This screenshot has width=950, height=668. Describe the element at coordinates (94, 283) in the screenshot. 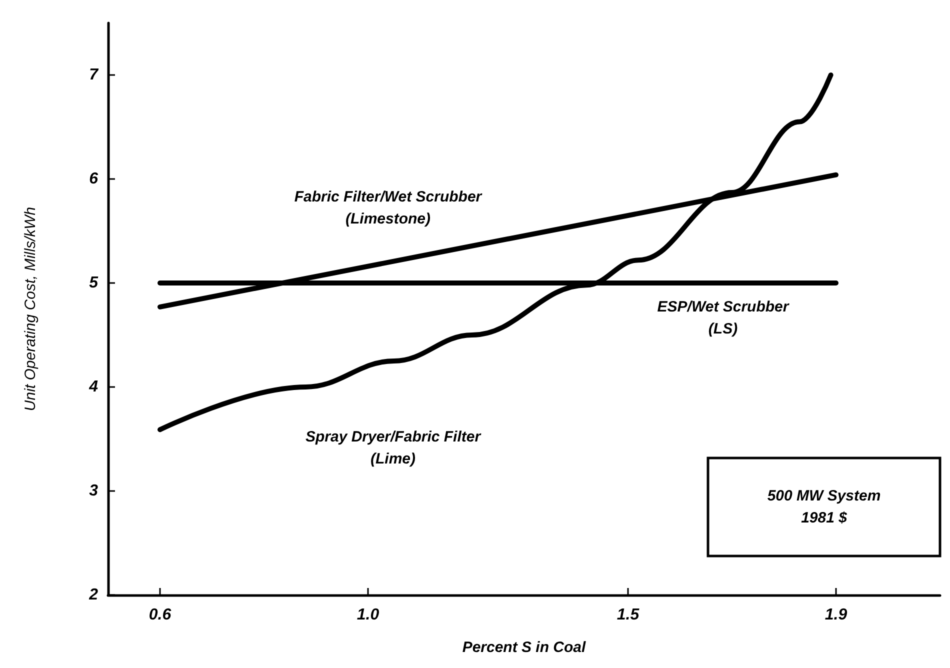

I see `y-tick-label: 5` at that location.